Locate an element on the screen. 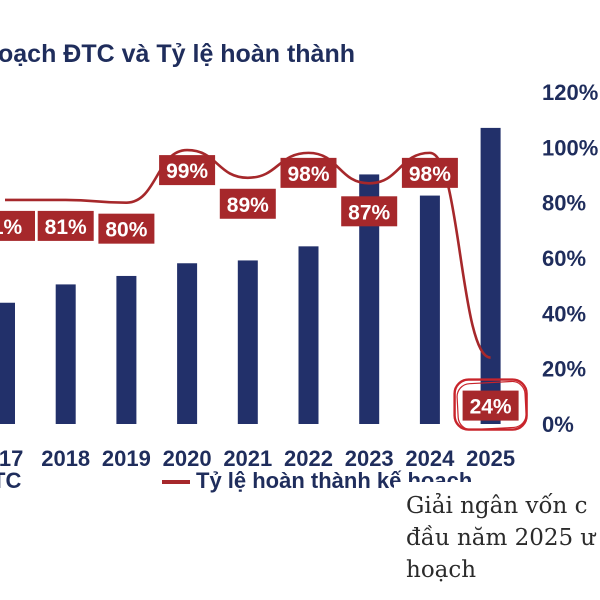 This screenshot has width=600, height=600. x-tick-label: 2019 is located at coordinates (126, 458).